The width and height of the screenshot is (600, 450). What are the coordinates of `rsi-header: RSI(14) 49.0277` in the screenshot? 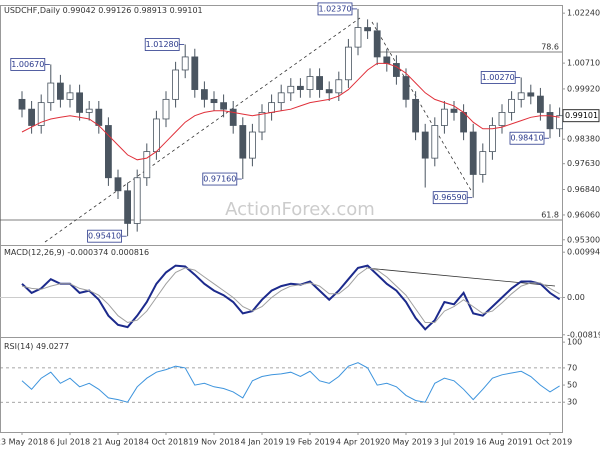 It's located at (36, 346).